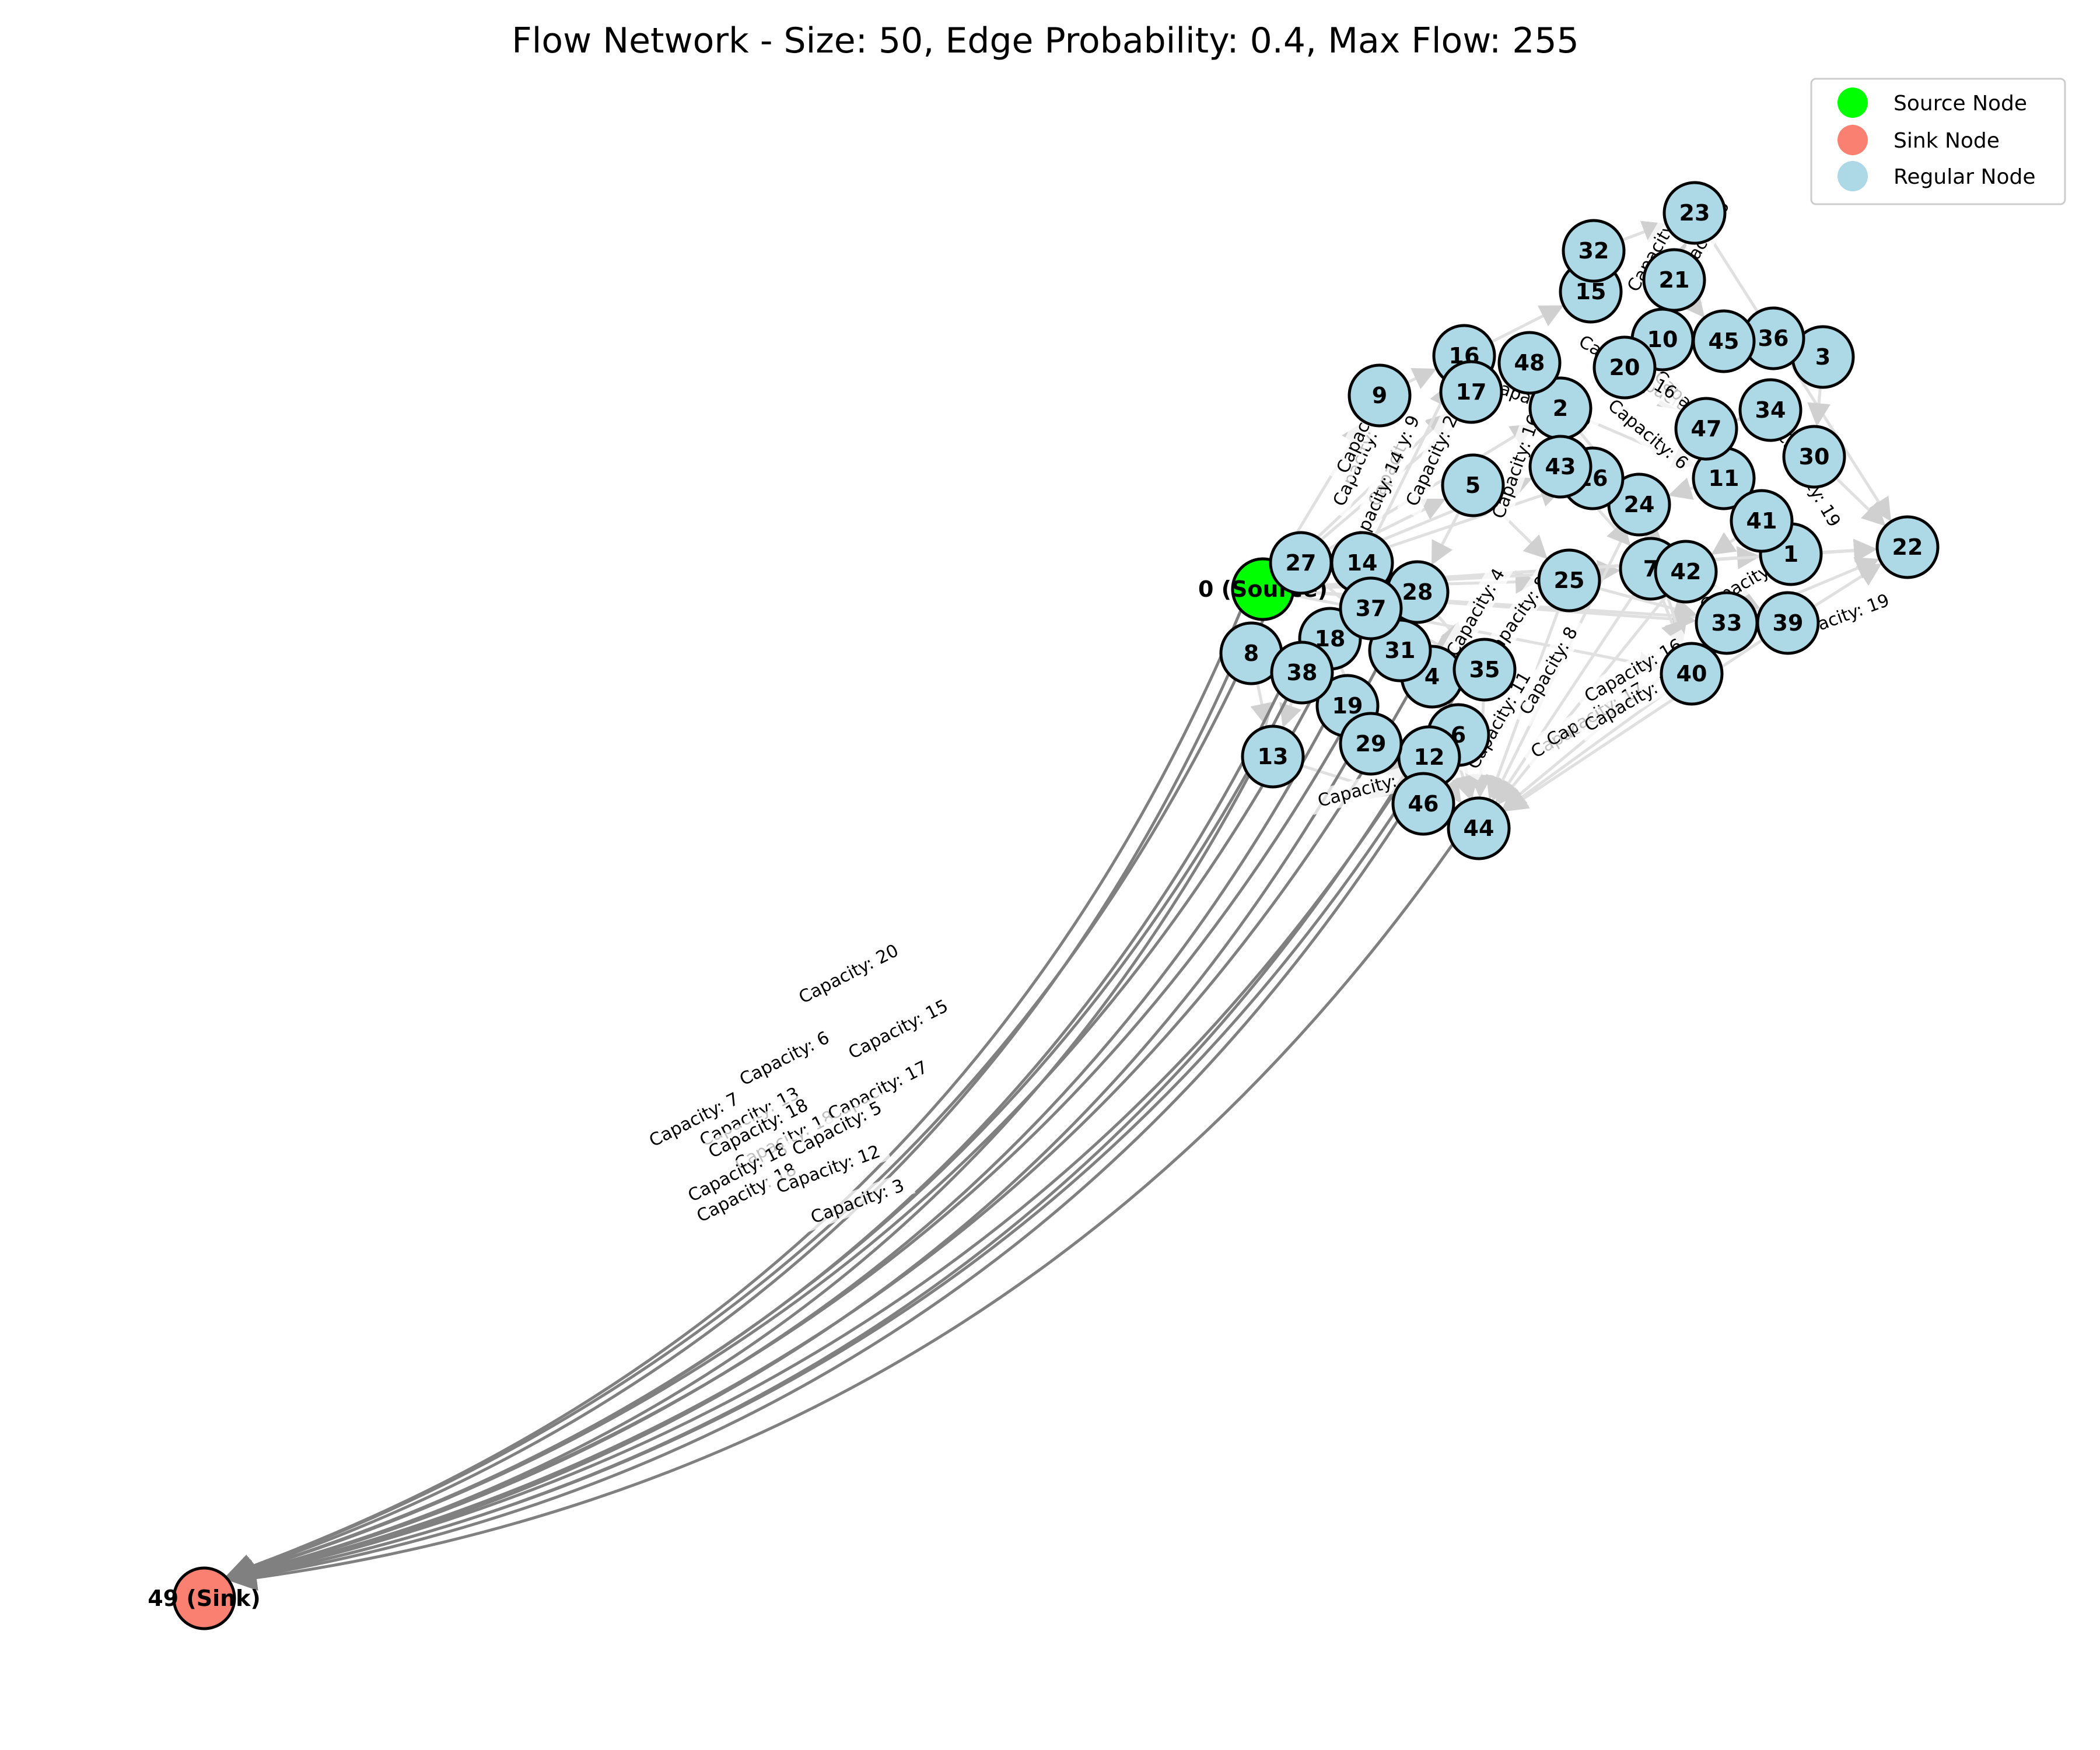  I want to click on node-17-label: 17, so click(1471, 392).